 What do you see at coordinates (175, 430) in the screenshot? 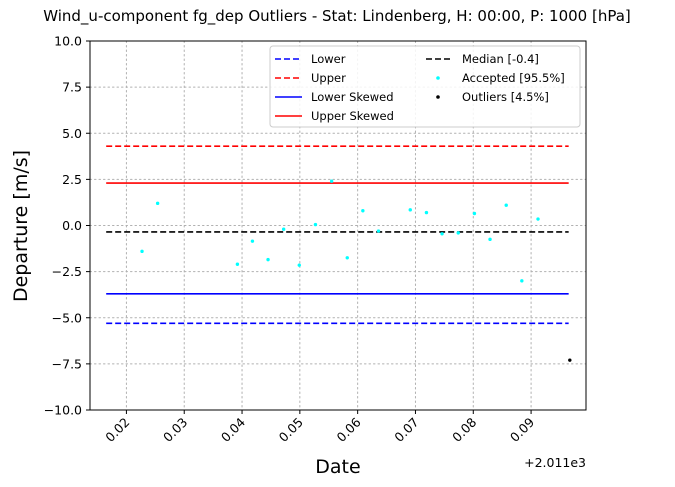
I see `x-tick-label: 0.03` at bounding box center [175, 430].